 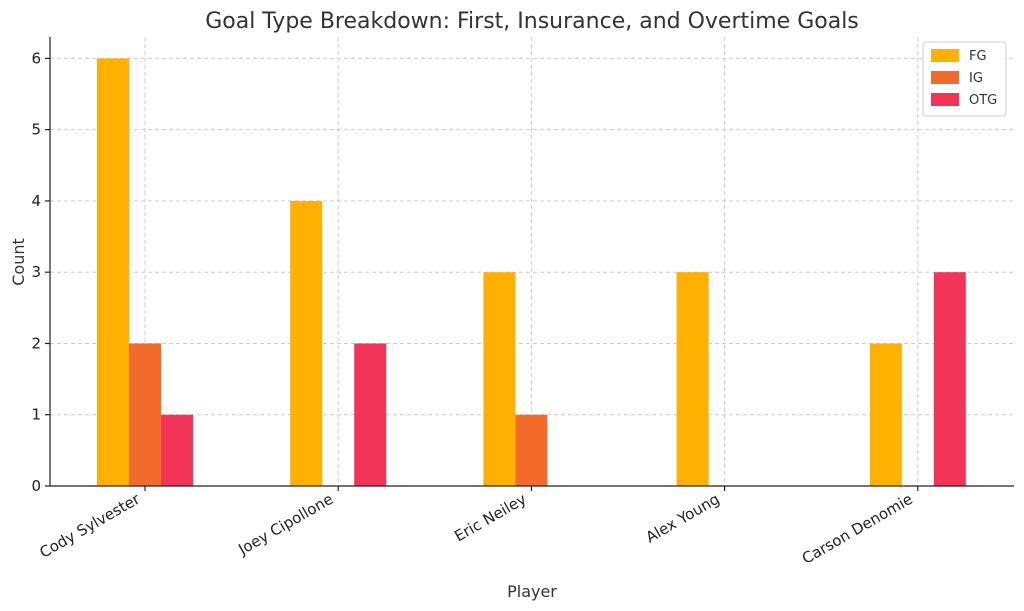 I want to click on x-tick-label-1: Joey Cipollone, so click(x=285, y=524).